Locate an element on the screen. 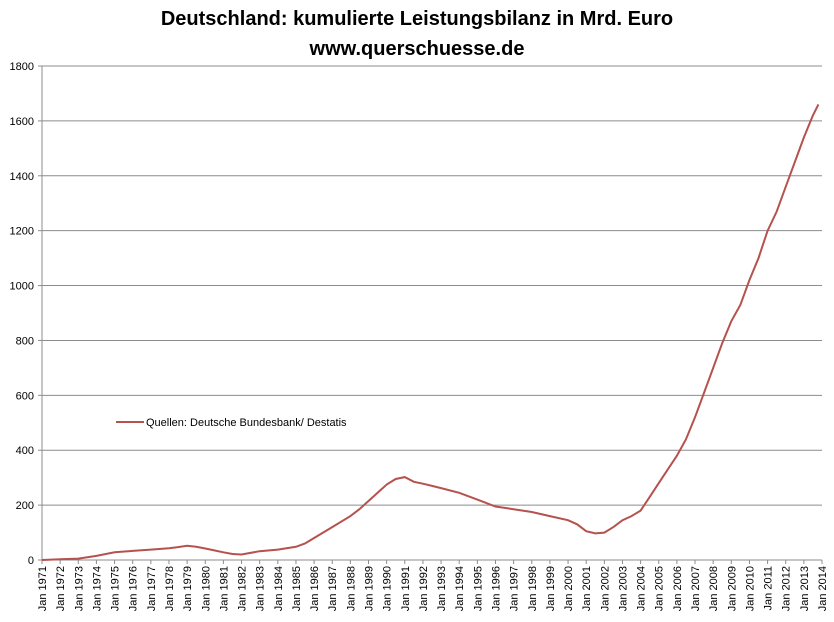 The height and width of the screenshot is (622, 834). y-tick-label: 1200 is located at coordinates (22, 232).